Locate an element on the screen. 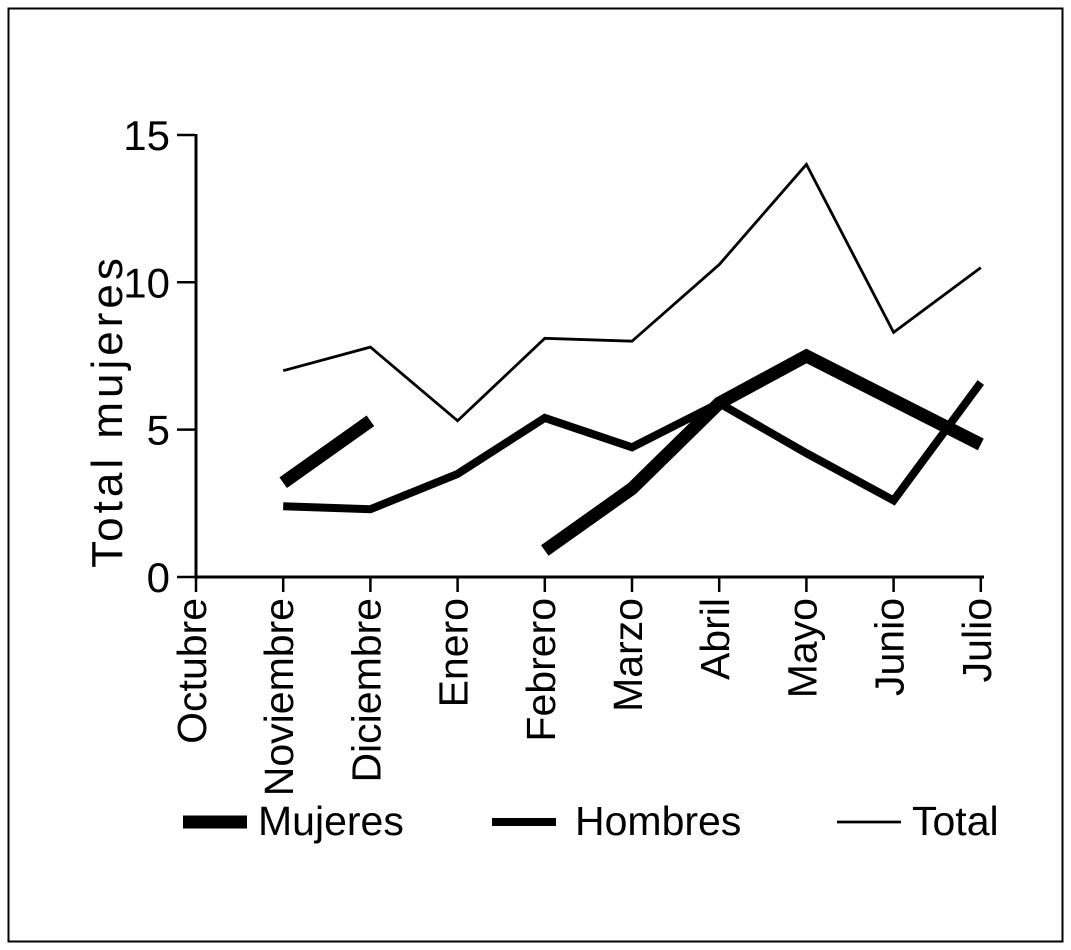  month-label-enero: Enero is located at coordinates (454, 652).